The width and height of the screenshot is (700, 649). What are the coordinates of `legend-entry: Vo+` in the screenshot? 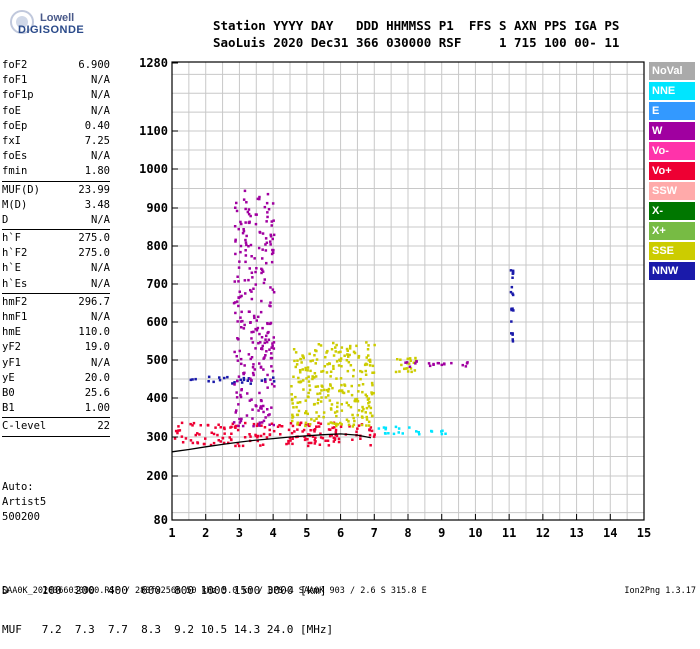 It's located at (672, 171).